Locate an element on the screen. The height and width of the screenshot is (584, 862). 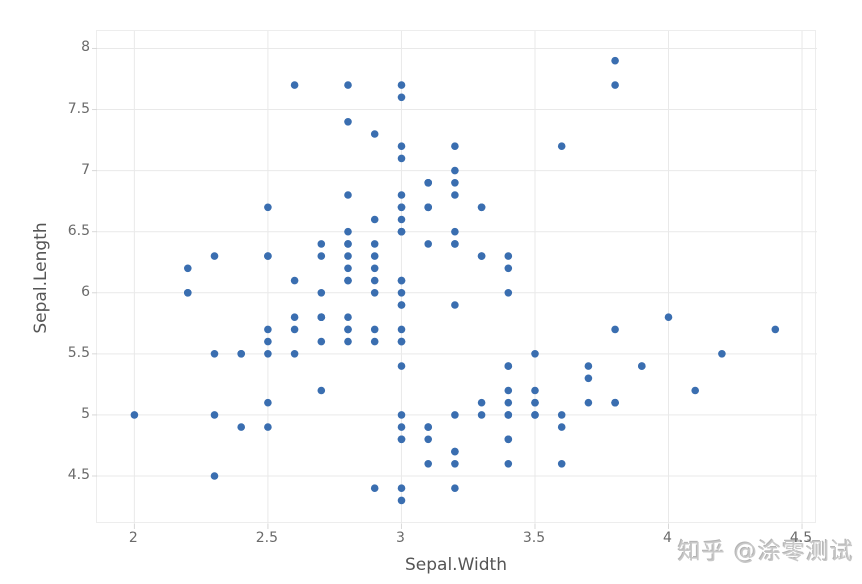
x-tick-label: 2 is located at coordinates (133, 538).